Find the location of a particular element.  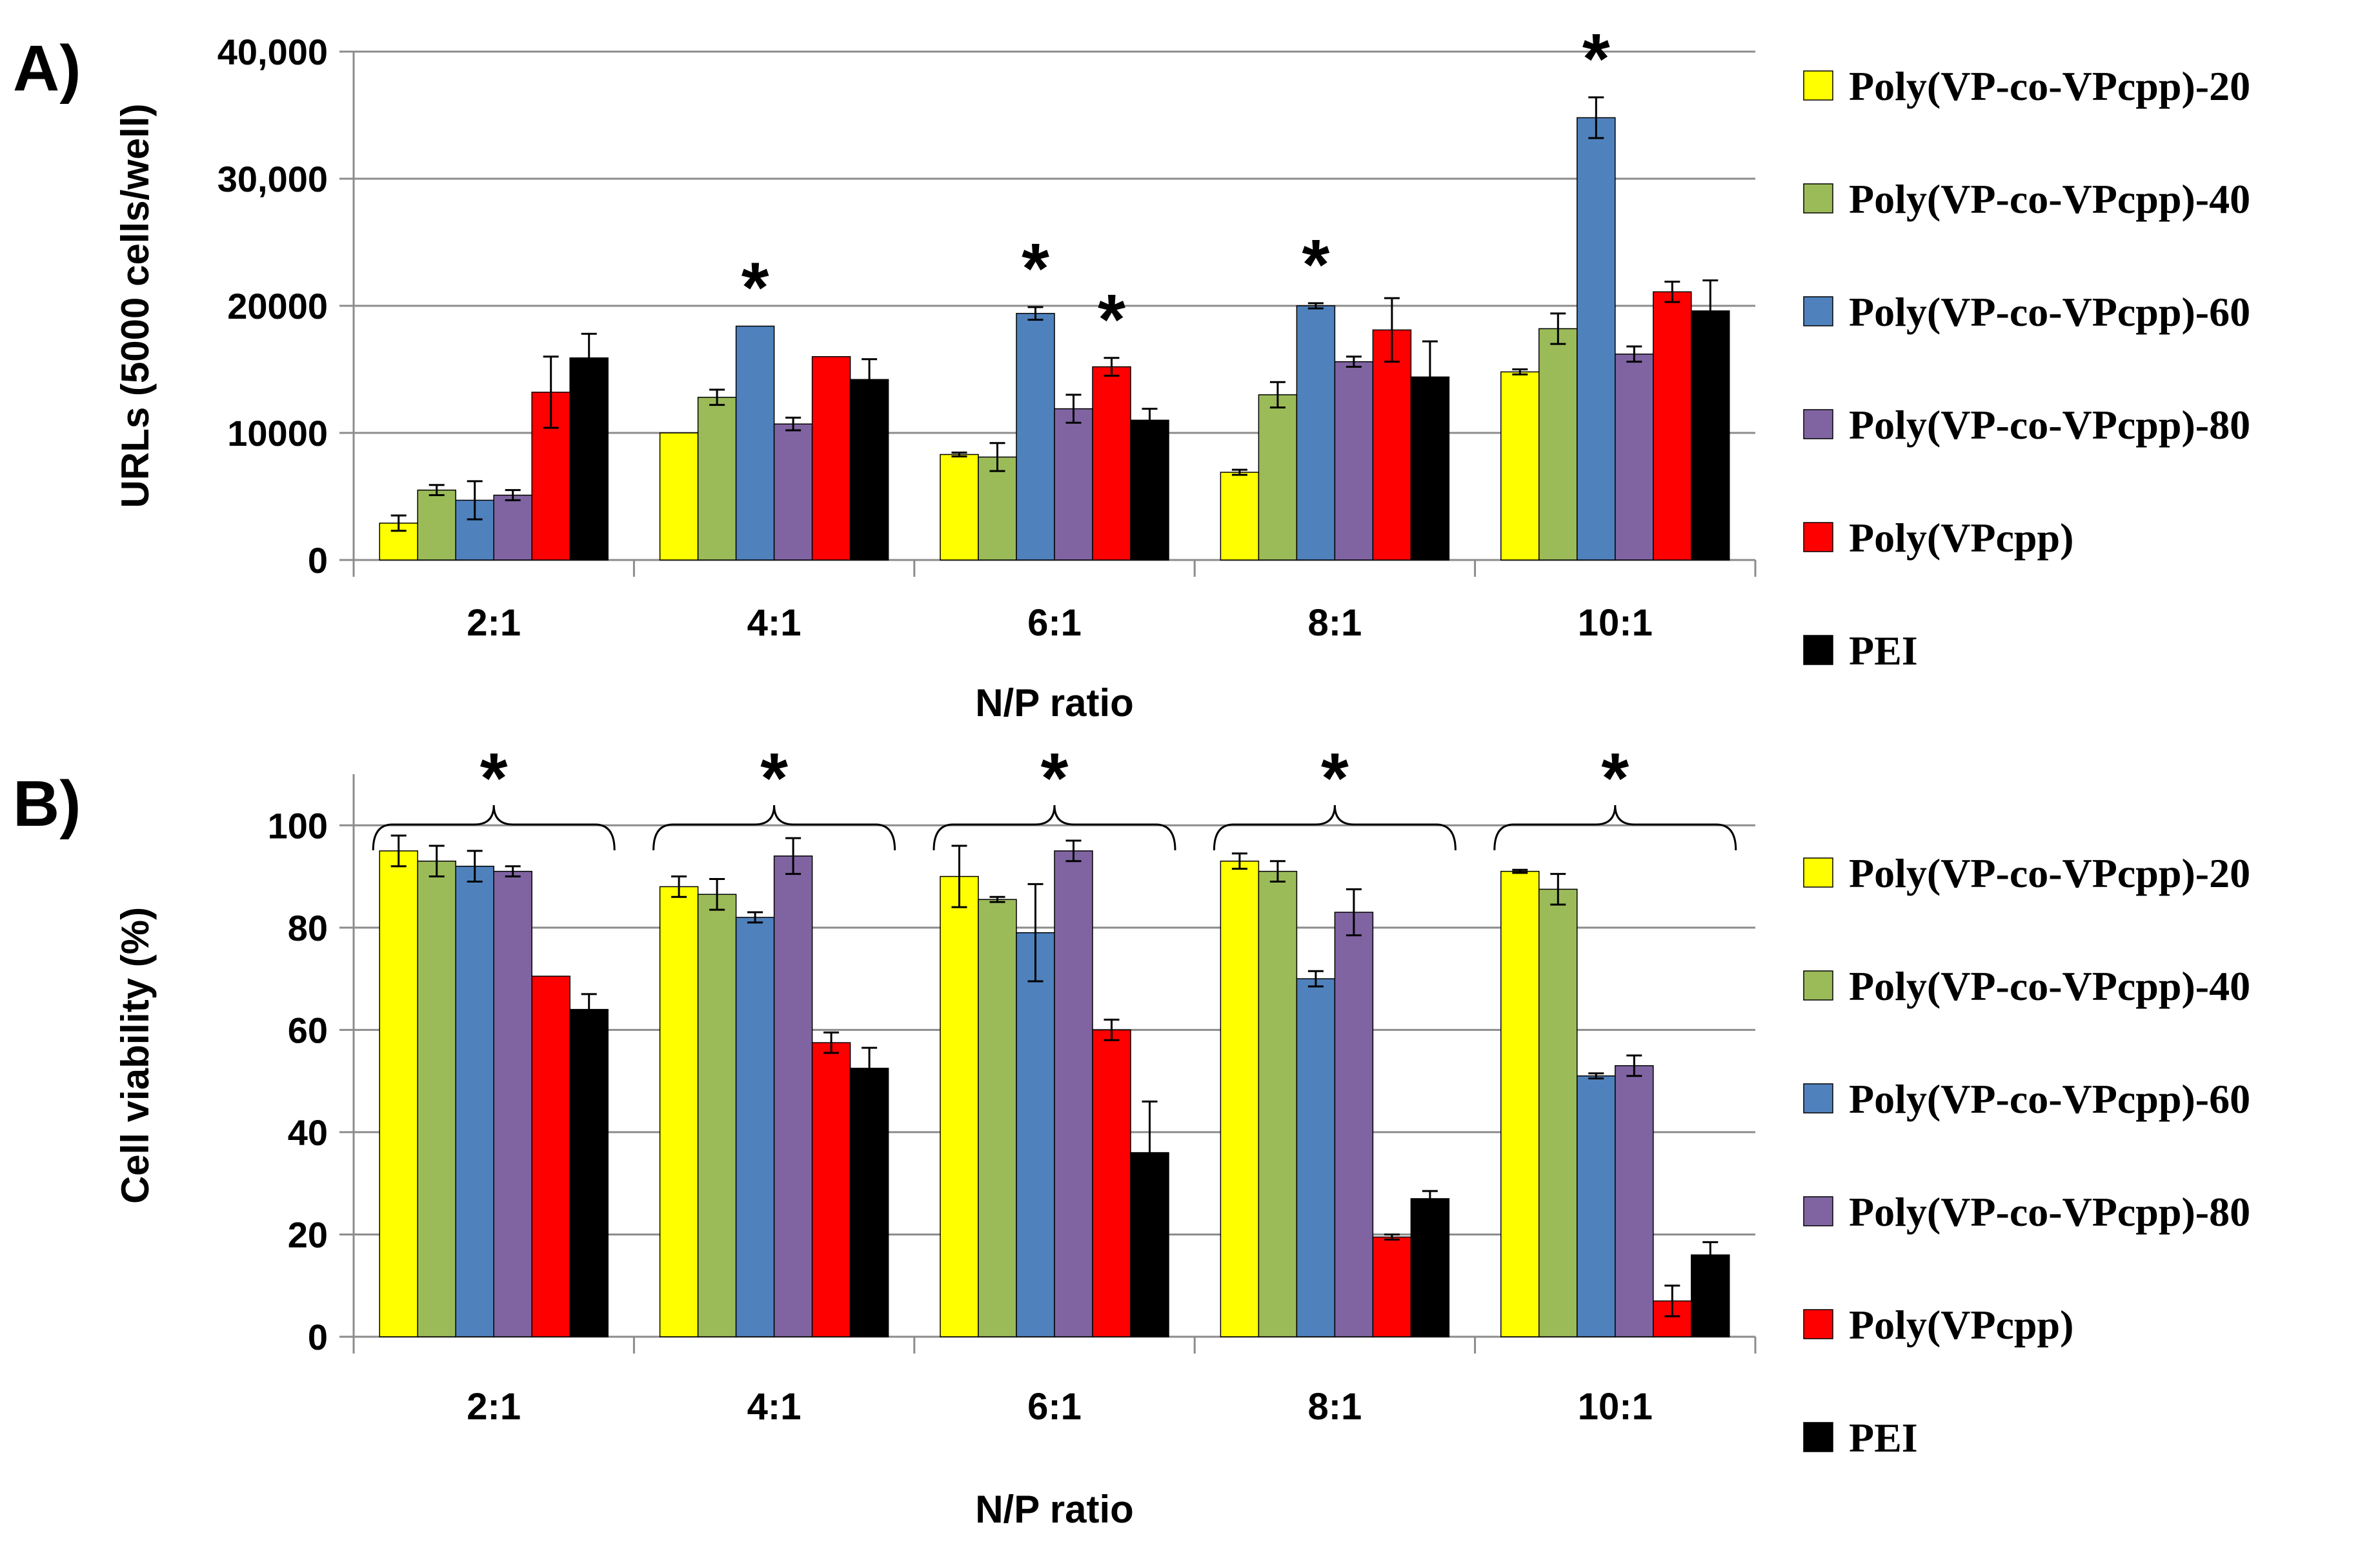

legend-label: Poly(VP-co-VPcpp)-60 is located at coordinates (2049, 312).